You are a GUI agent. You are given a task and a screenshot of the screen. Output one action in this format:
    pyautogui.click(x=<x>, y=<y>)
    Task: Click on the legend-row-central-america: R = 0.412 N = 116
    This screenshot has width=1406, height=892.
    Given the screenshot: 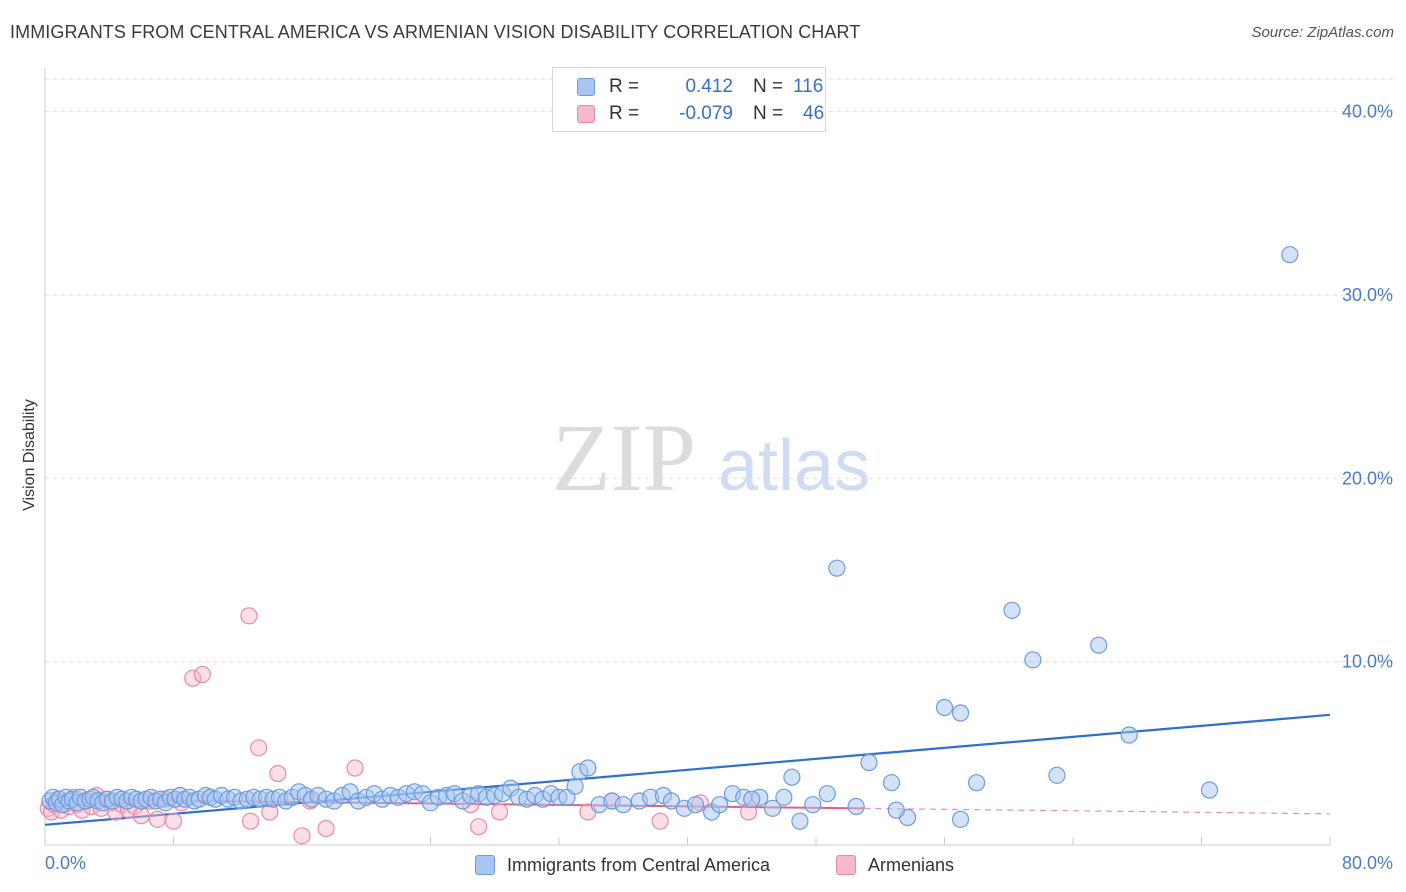 What is the action you would take?
    pyautogui.click(x=700, y=87)
    